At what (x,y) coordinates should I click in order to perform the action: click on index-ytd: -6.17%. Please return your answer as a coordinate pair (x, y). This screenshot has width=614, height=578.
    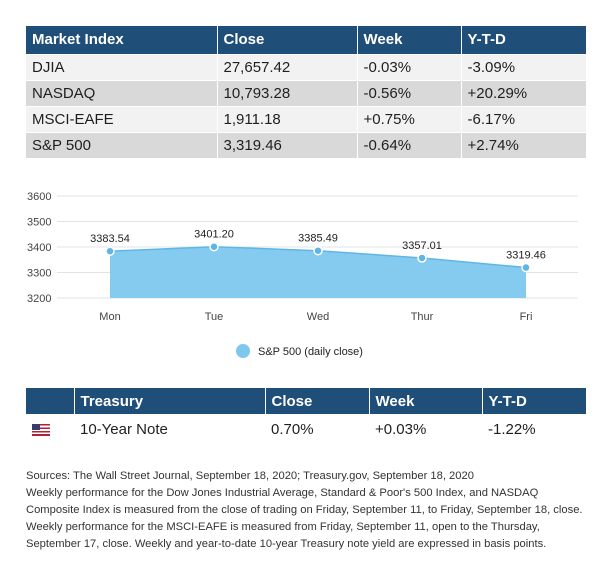
    Looking at the image, I should click on (523, 118).